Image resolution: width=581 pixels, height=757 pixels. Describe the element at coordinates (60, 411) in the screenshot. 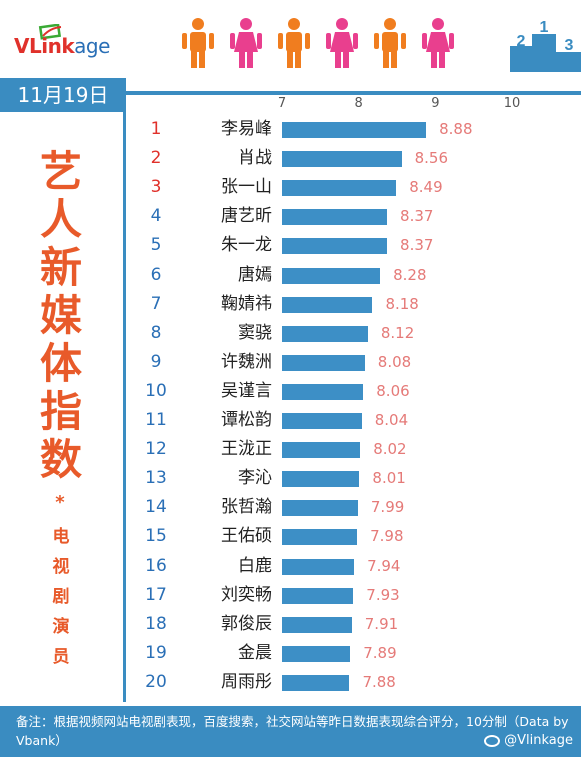

I see `title-char: 指` at that location.